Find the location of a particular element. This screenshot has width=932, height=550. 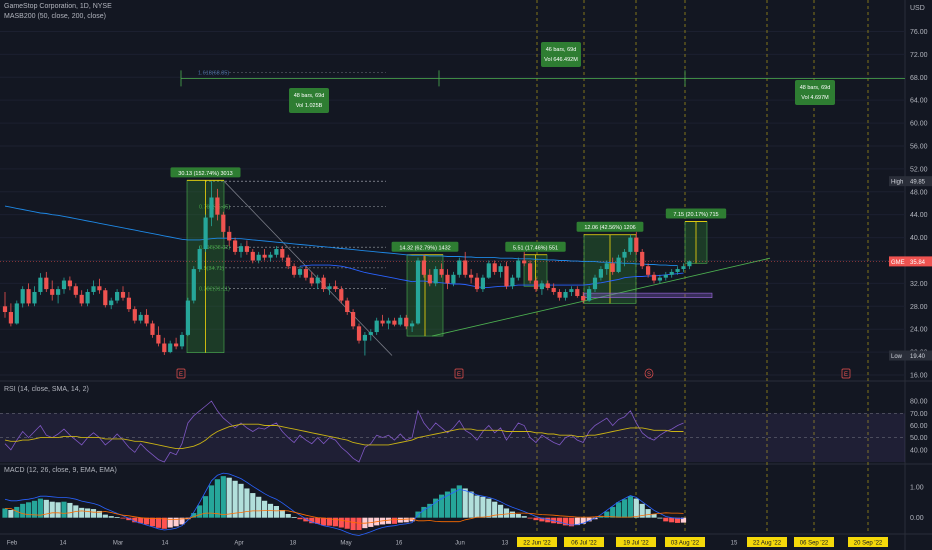

last-price-badge-bg is located at coordinates (910, 261).